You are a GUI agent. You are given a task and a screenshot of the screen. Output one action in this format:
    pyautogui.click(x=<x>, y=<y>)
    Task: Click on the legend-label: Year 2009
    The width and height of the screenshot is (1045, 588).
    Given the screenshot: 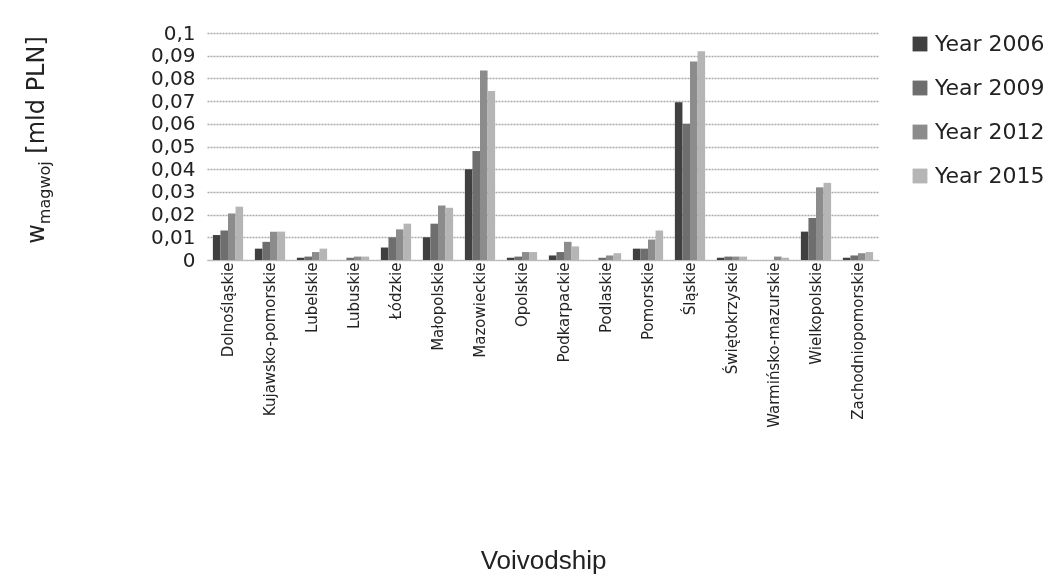 What is the action you would take?
    pyautogui.click(x=989, y=87)
    